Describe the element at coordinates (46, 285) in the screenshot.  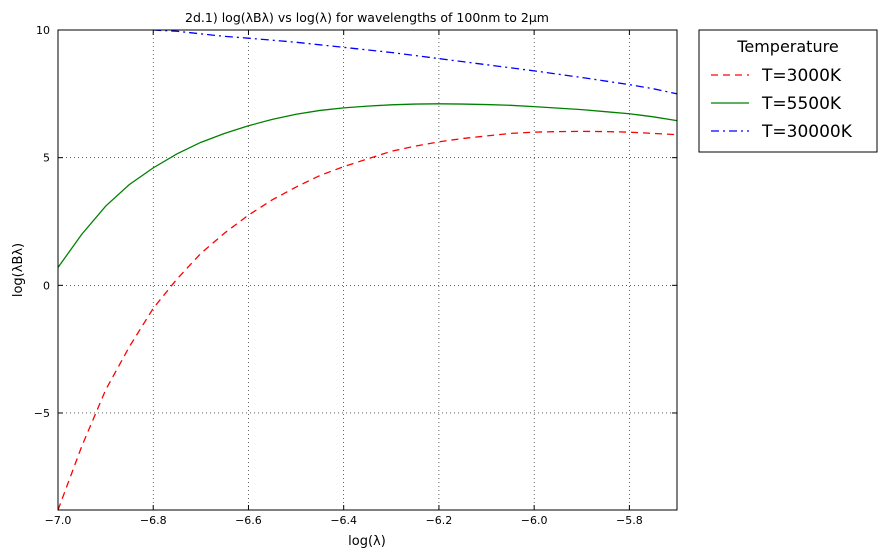
I see `y-tick-label: 0` at that location.